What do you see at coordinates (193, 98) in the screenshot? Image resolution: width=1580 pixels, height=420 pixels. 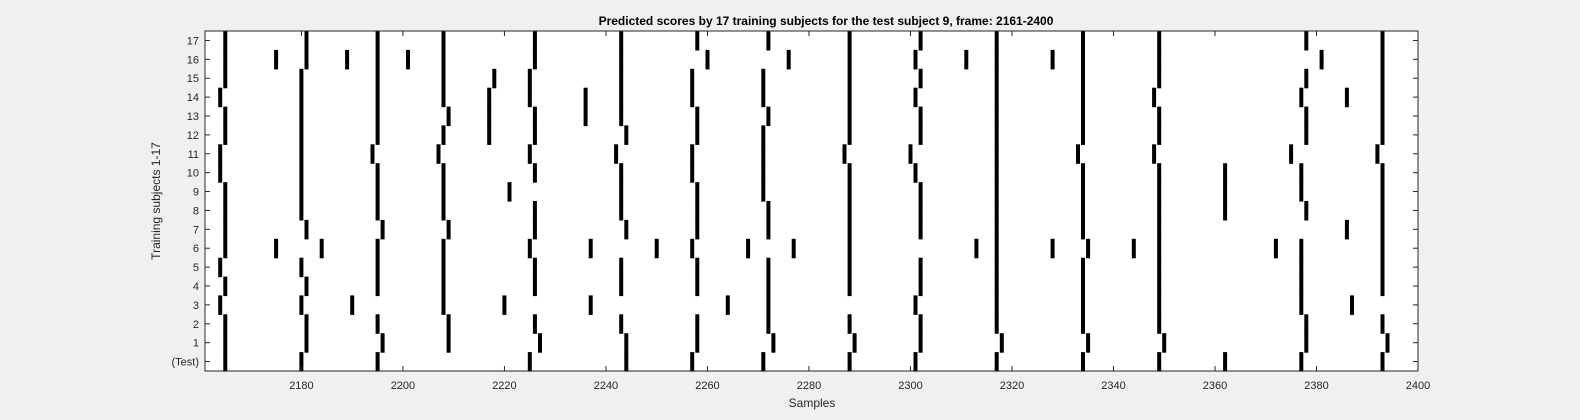 I see `y-tick-label: 14` at bounding box center [193, 98].